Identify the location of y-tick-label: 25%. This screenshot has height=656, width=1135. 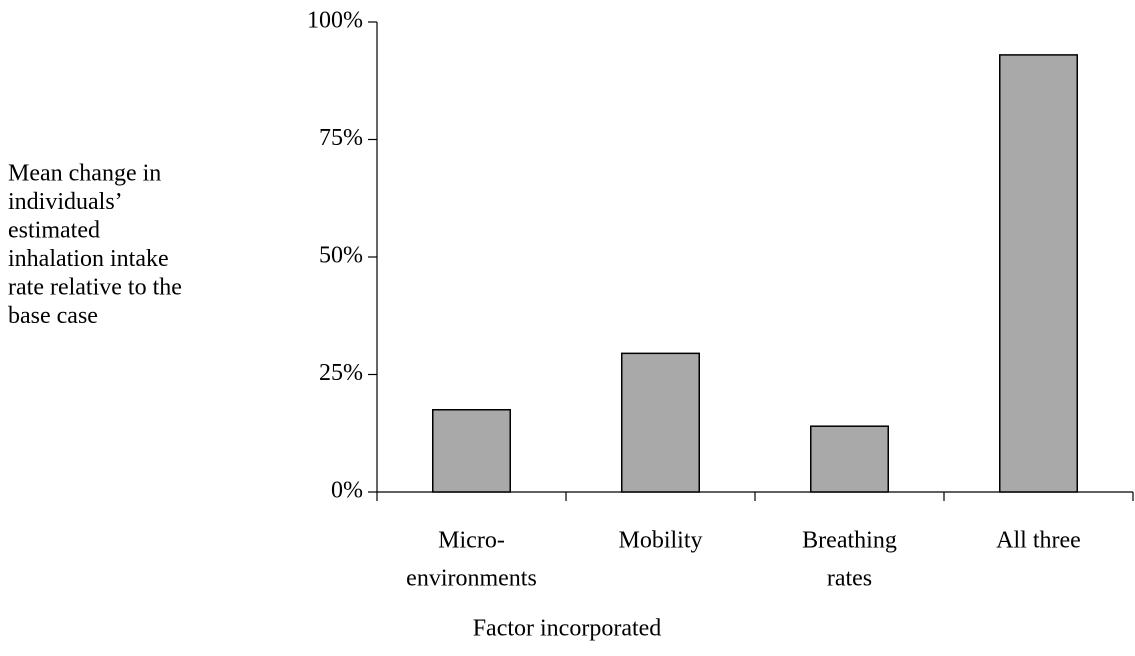
(341, 373).